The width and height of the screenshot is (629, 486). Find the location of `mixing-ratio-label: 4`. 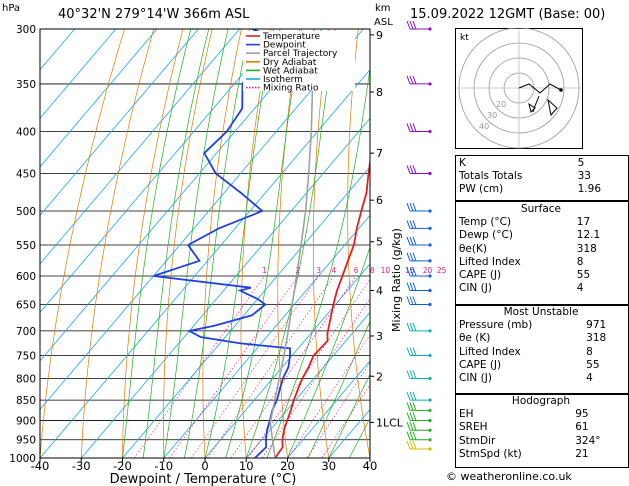

mixing-ratio-label: 4 is located at coordinates (333, 270).